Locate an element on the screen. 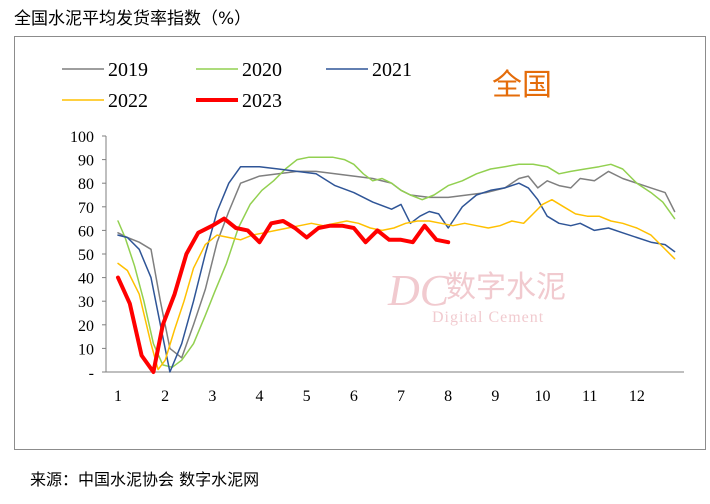 The image size is (710, 504). legend-label-2019: 2019 is located at coordinates (128, 70).